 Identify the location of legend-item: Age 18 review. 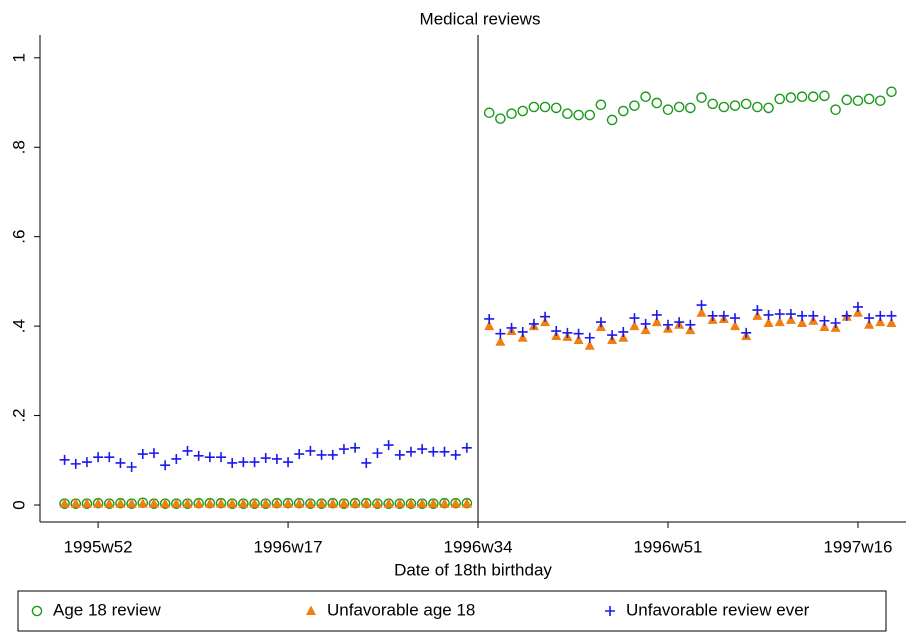
(96, 609).